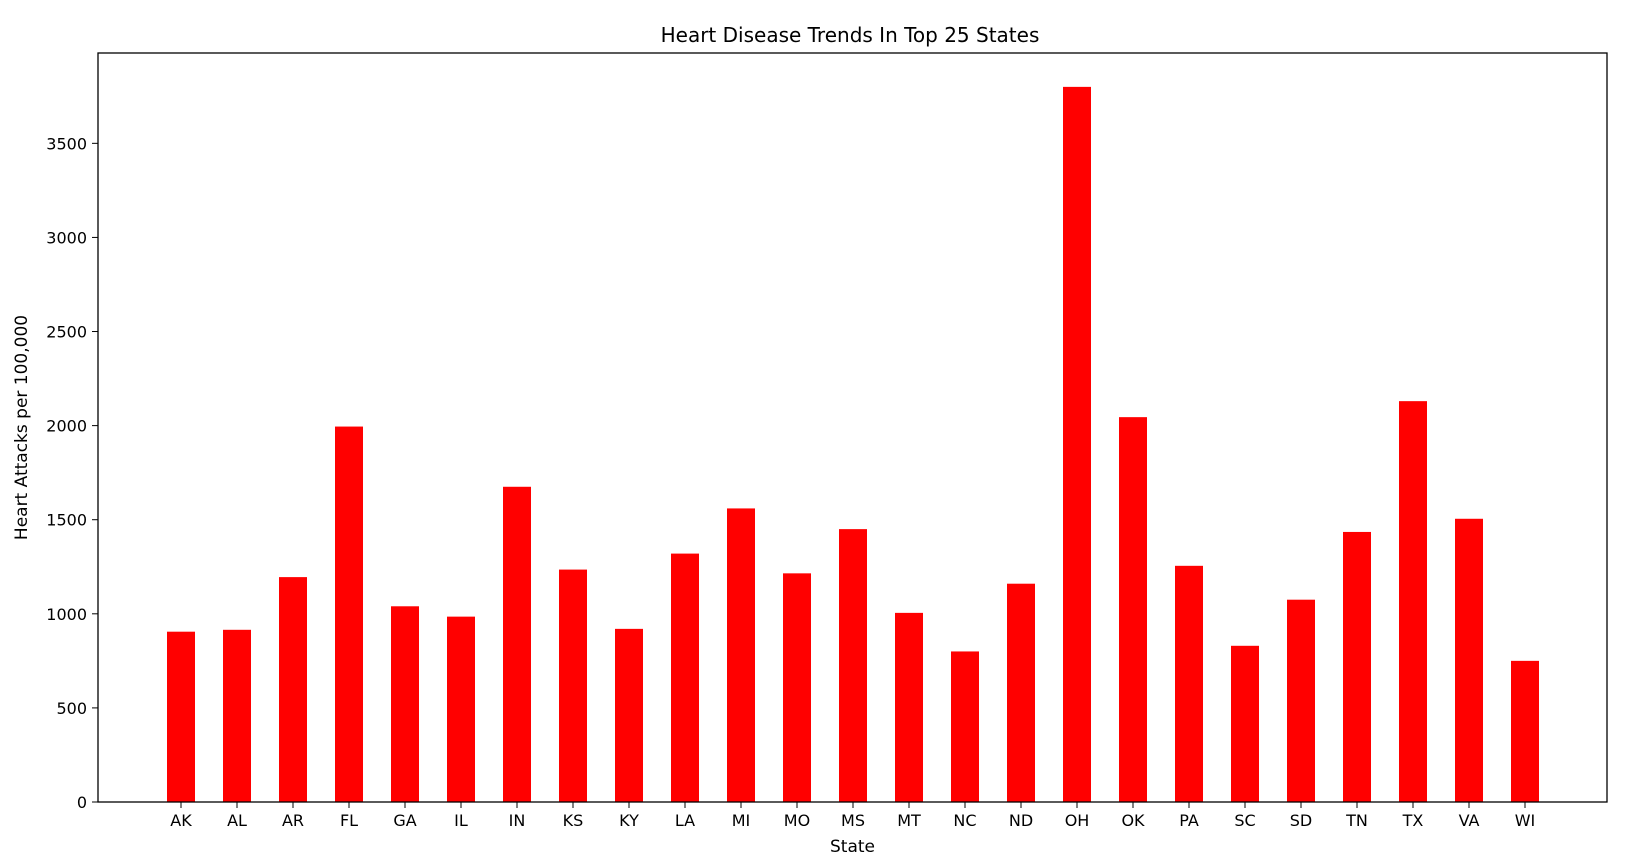  I want to click on x-tick-label: IN, so click(517, 820).